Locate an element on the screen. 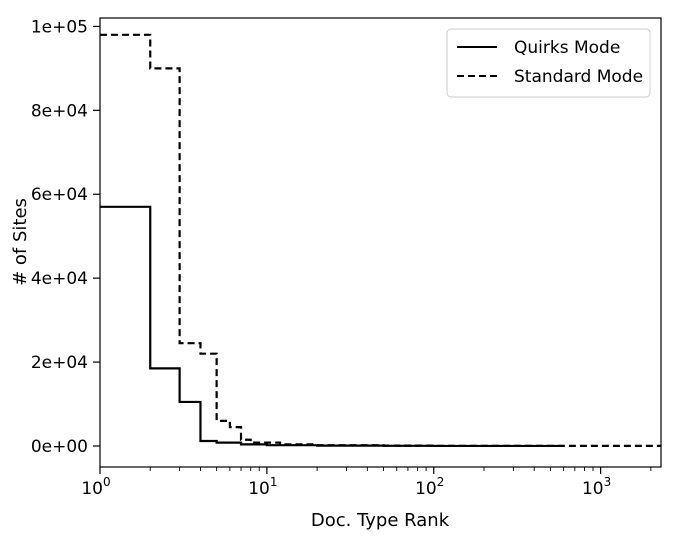 This screenshot has width=677, height=540. legend-label-quirks-mode: Quirks Mode is located at coordinates (567, 48).